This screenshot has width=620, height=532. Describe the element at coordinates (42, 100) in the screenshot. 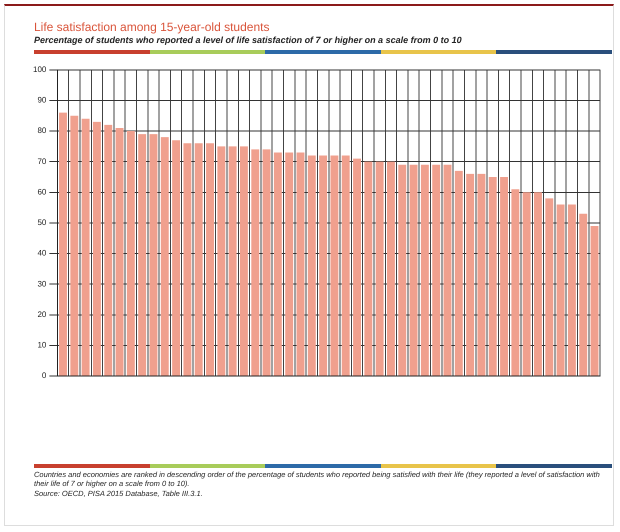

I see `y-tick-label: 90` at that location.